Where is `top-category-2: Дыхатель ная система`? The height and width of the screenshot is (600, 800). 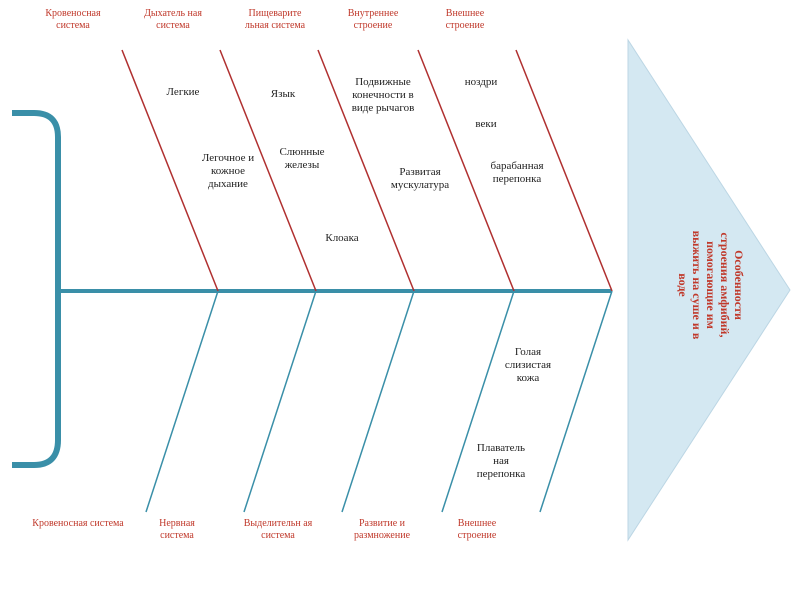 top-category-2: Дыхатель ная система is located at coordinates (173, 19).